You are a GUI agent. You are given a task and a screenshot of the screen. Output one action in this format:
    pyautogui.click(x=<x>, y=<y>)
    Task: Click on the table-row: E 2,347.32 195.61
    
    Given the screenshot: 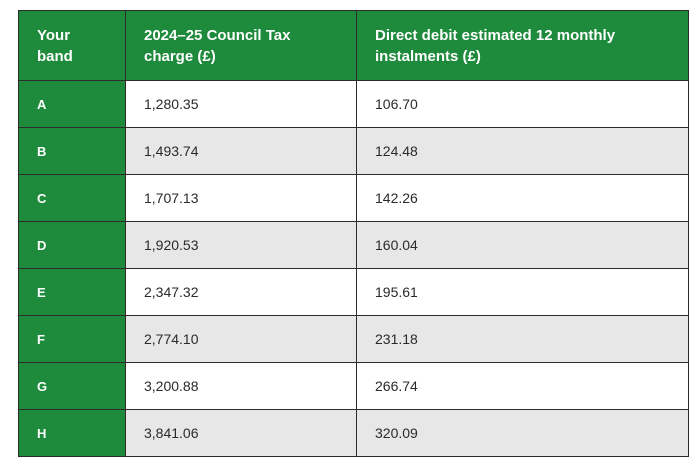 What is the action you would take?
    pyautogui.click(x=353, y=292)
    